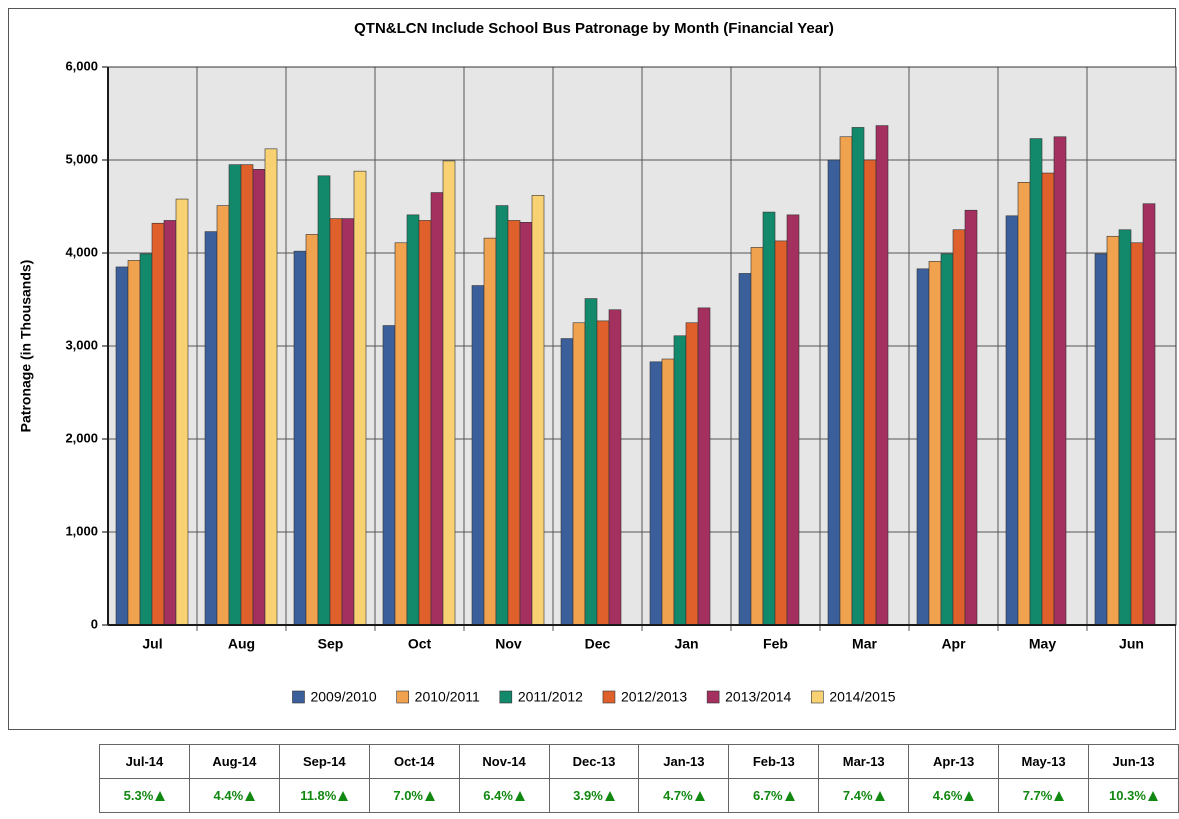  I want to click on value-cell: 10.3%, so click(1133, 795).